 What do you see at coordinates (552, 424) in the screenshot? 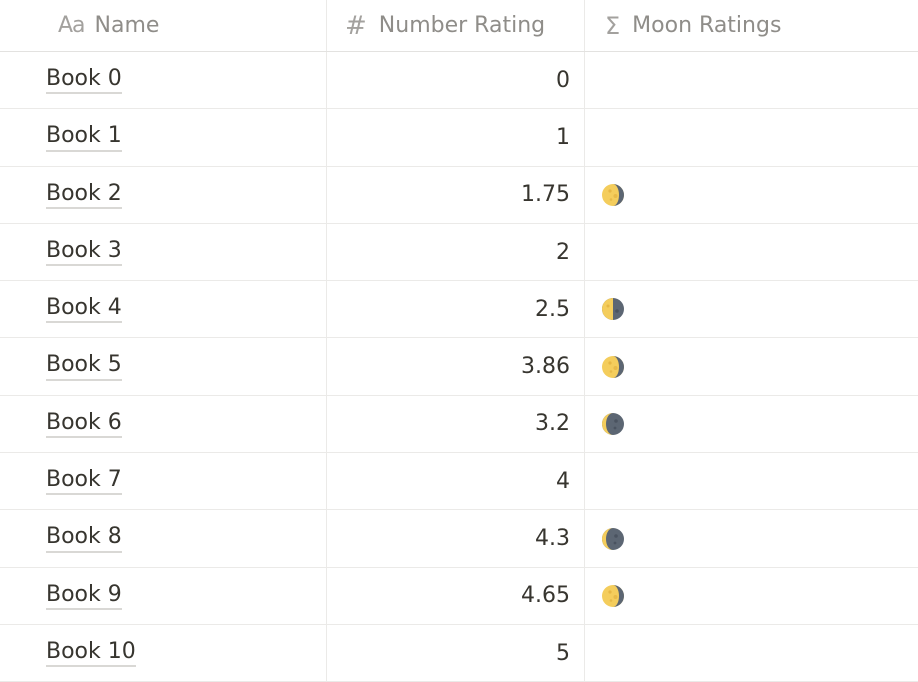
I see `number-rating-value: 3.2` at bounding box center [552, 424].